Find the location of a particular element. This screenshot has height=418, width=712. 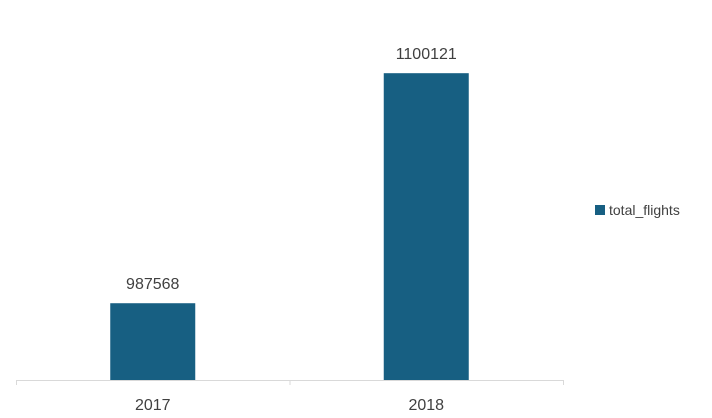

x-tick-label-2017: 2017 is located at coordinates (153, 405).